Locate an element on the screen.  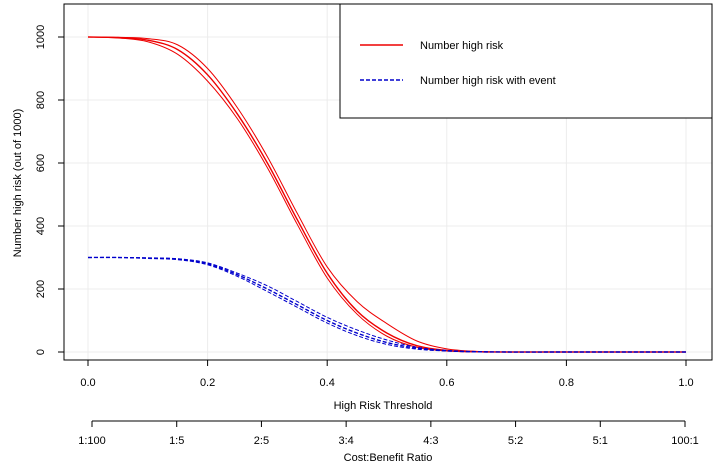
legend-label: Number high risk with event is located at coordinates (488, 81).